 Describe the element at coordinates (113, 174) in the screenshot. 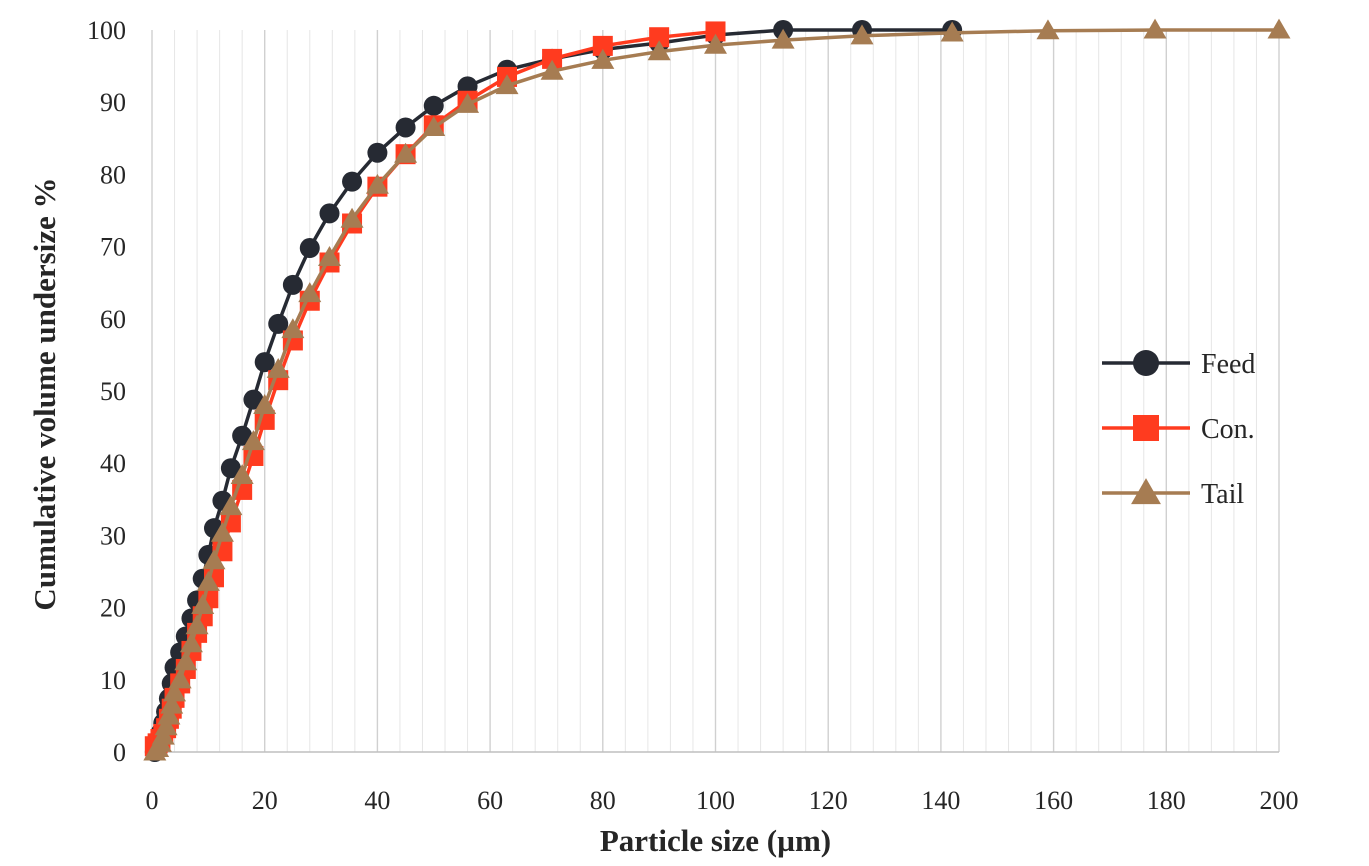

I see `y-tick-label: 80` at that location.